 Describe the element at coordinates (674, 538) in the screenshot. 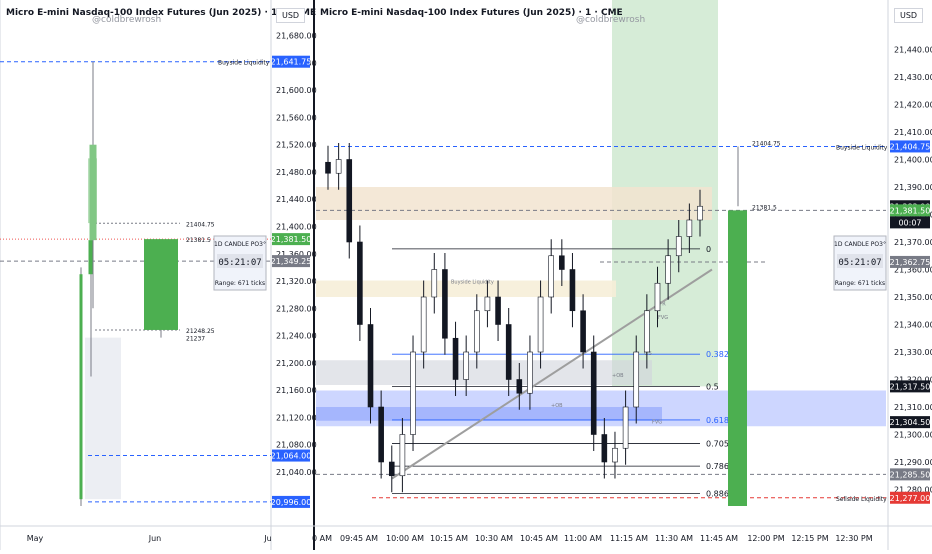

I see `right-x-tick-label: 11:30 AM` at that location.